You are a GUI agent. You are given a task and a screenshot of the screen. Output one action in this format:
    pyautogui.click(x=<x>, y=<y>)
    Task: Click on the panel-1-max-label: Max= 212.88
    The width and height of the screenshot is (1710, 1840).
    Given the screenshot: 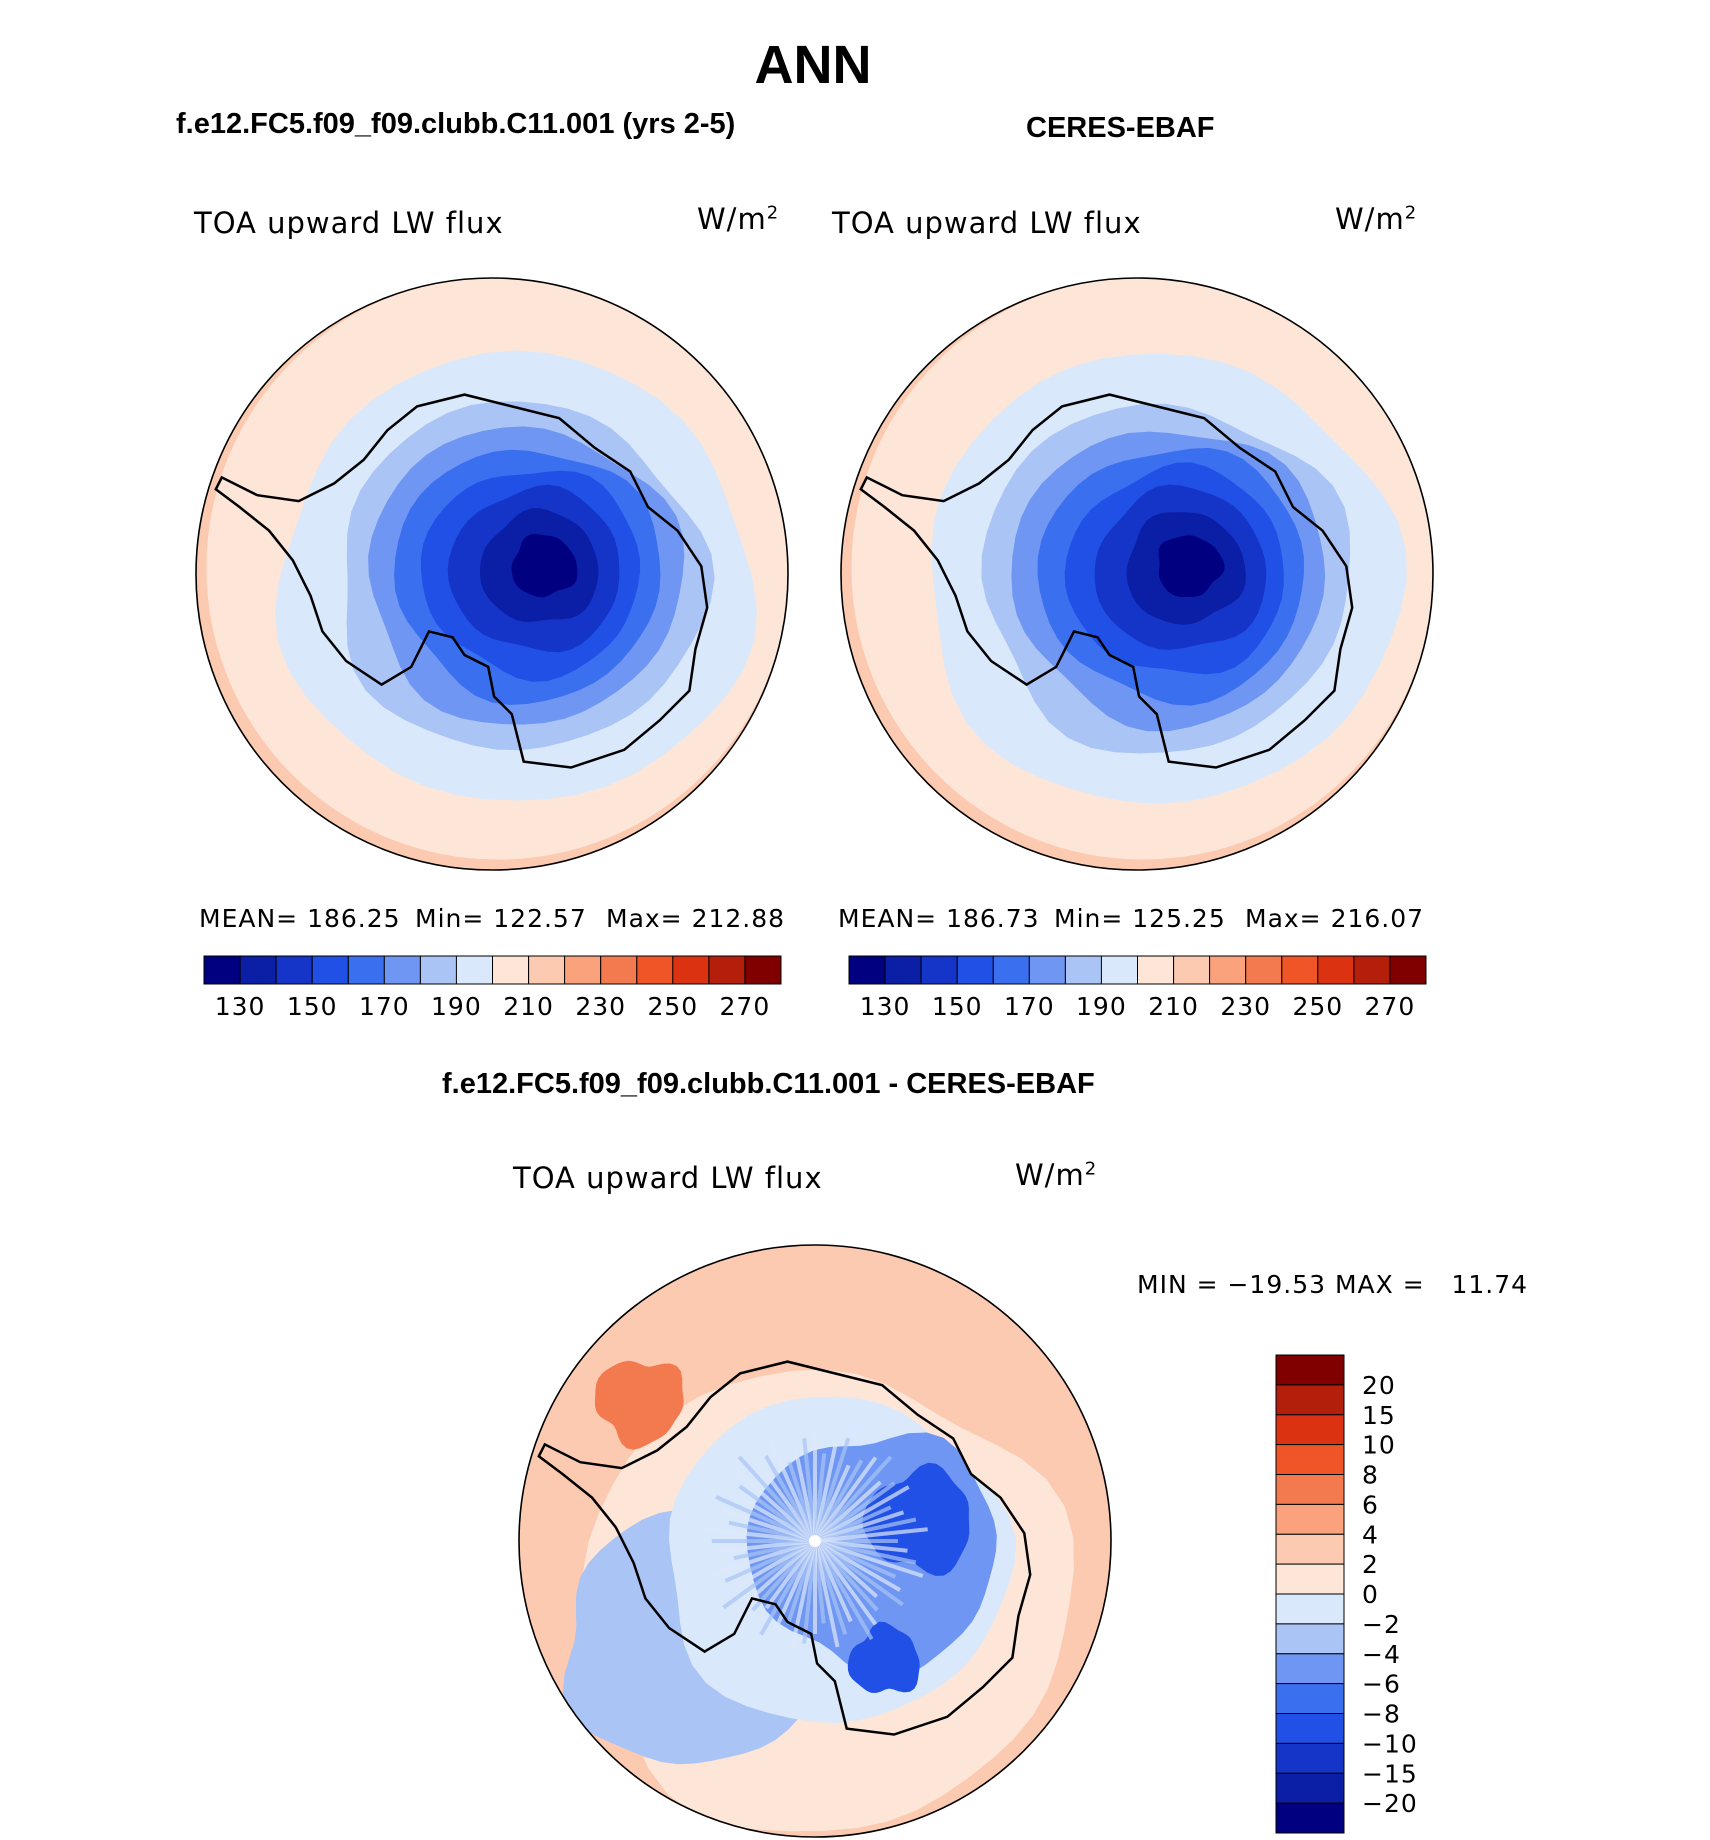 What is the action you would take?
    pyautogui.click(x=696, y=918)
    